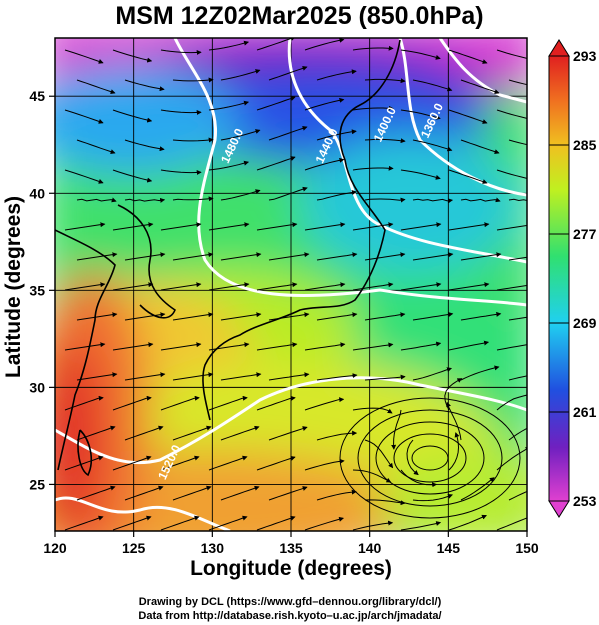 This screenshot has height=625, width=599. I want to click on colorbar-bar, so click(559, 278).